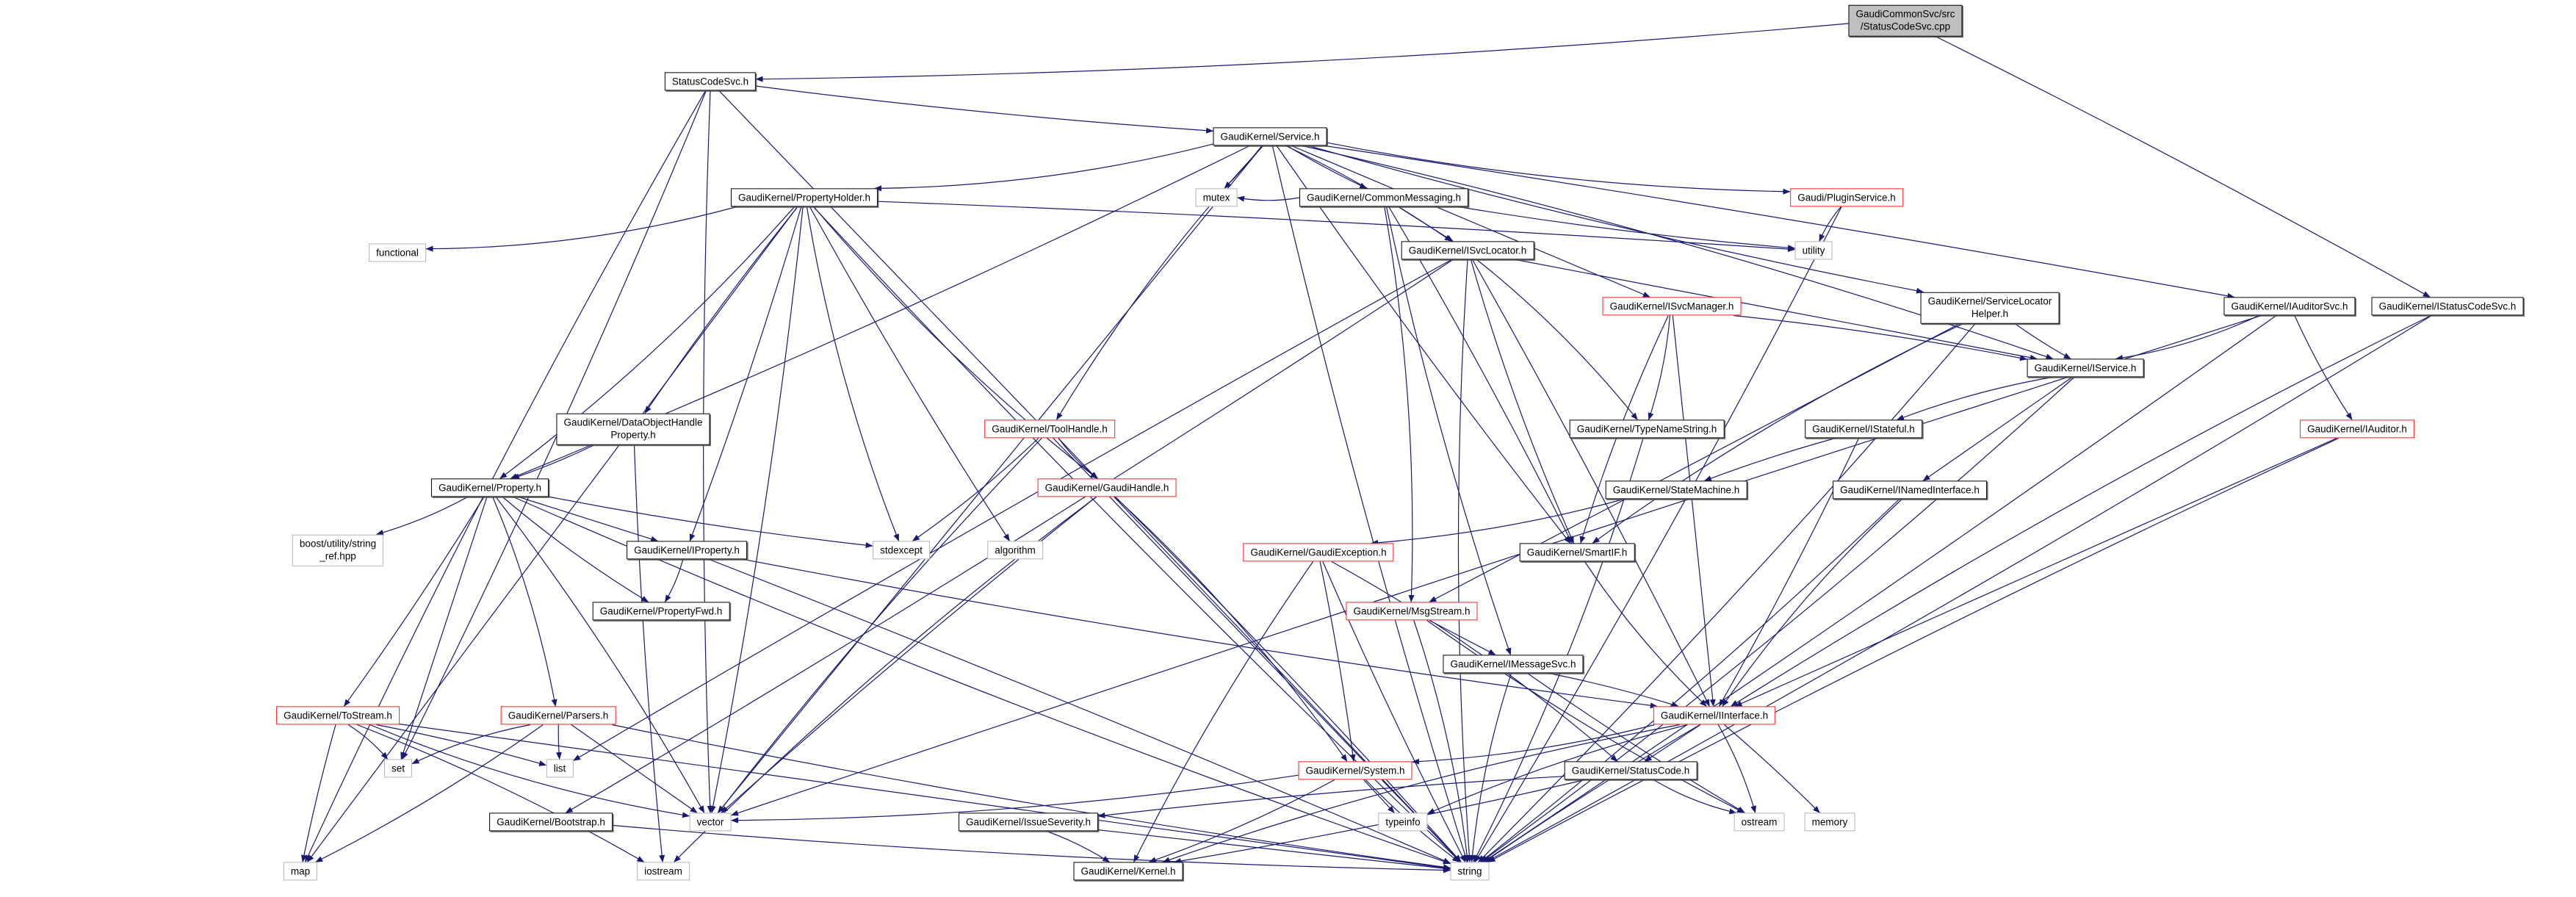  What do you see at coordinates (1270, 136) in the screenshot?
I see `graph-node-service: GaudiKernel/Service.h` at bounding box center [1270, 136].